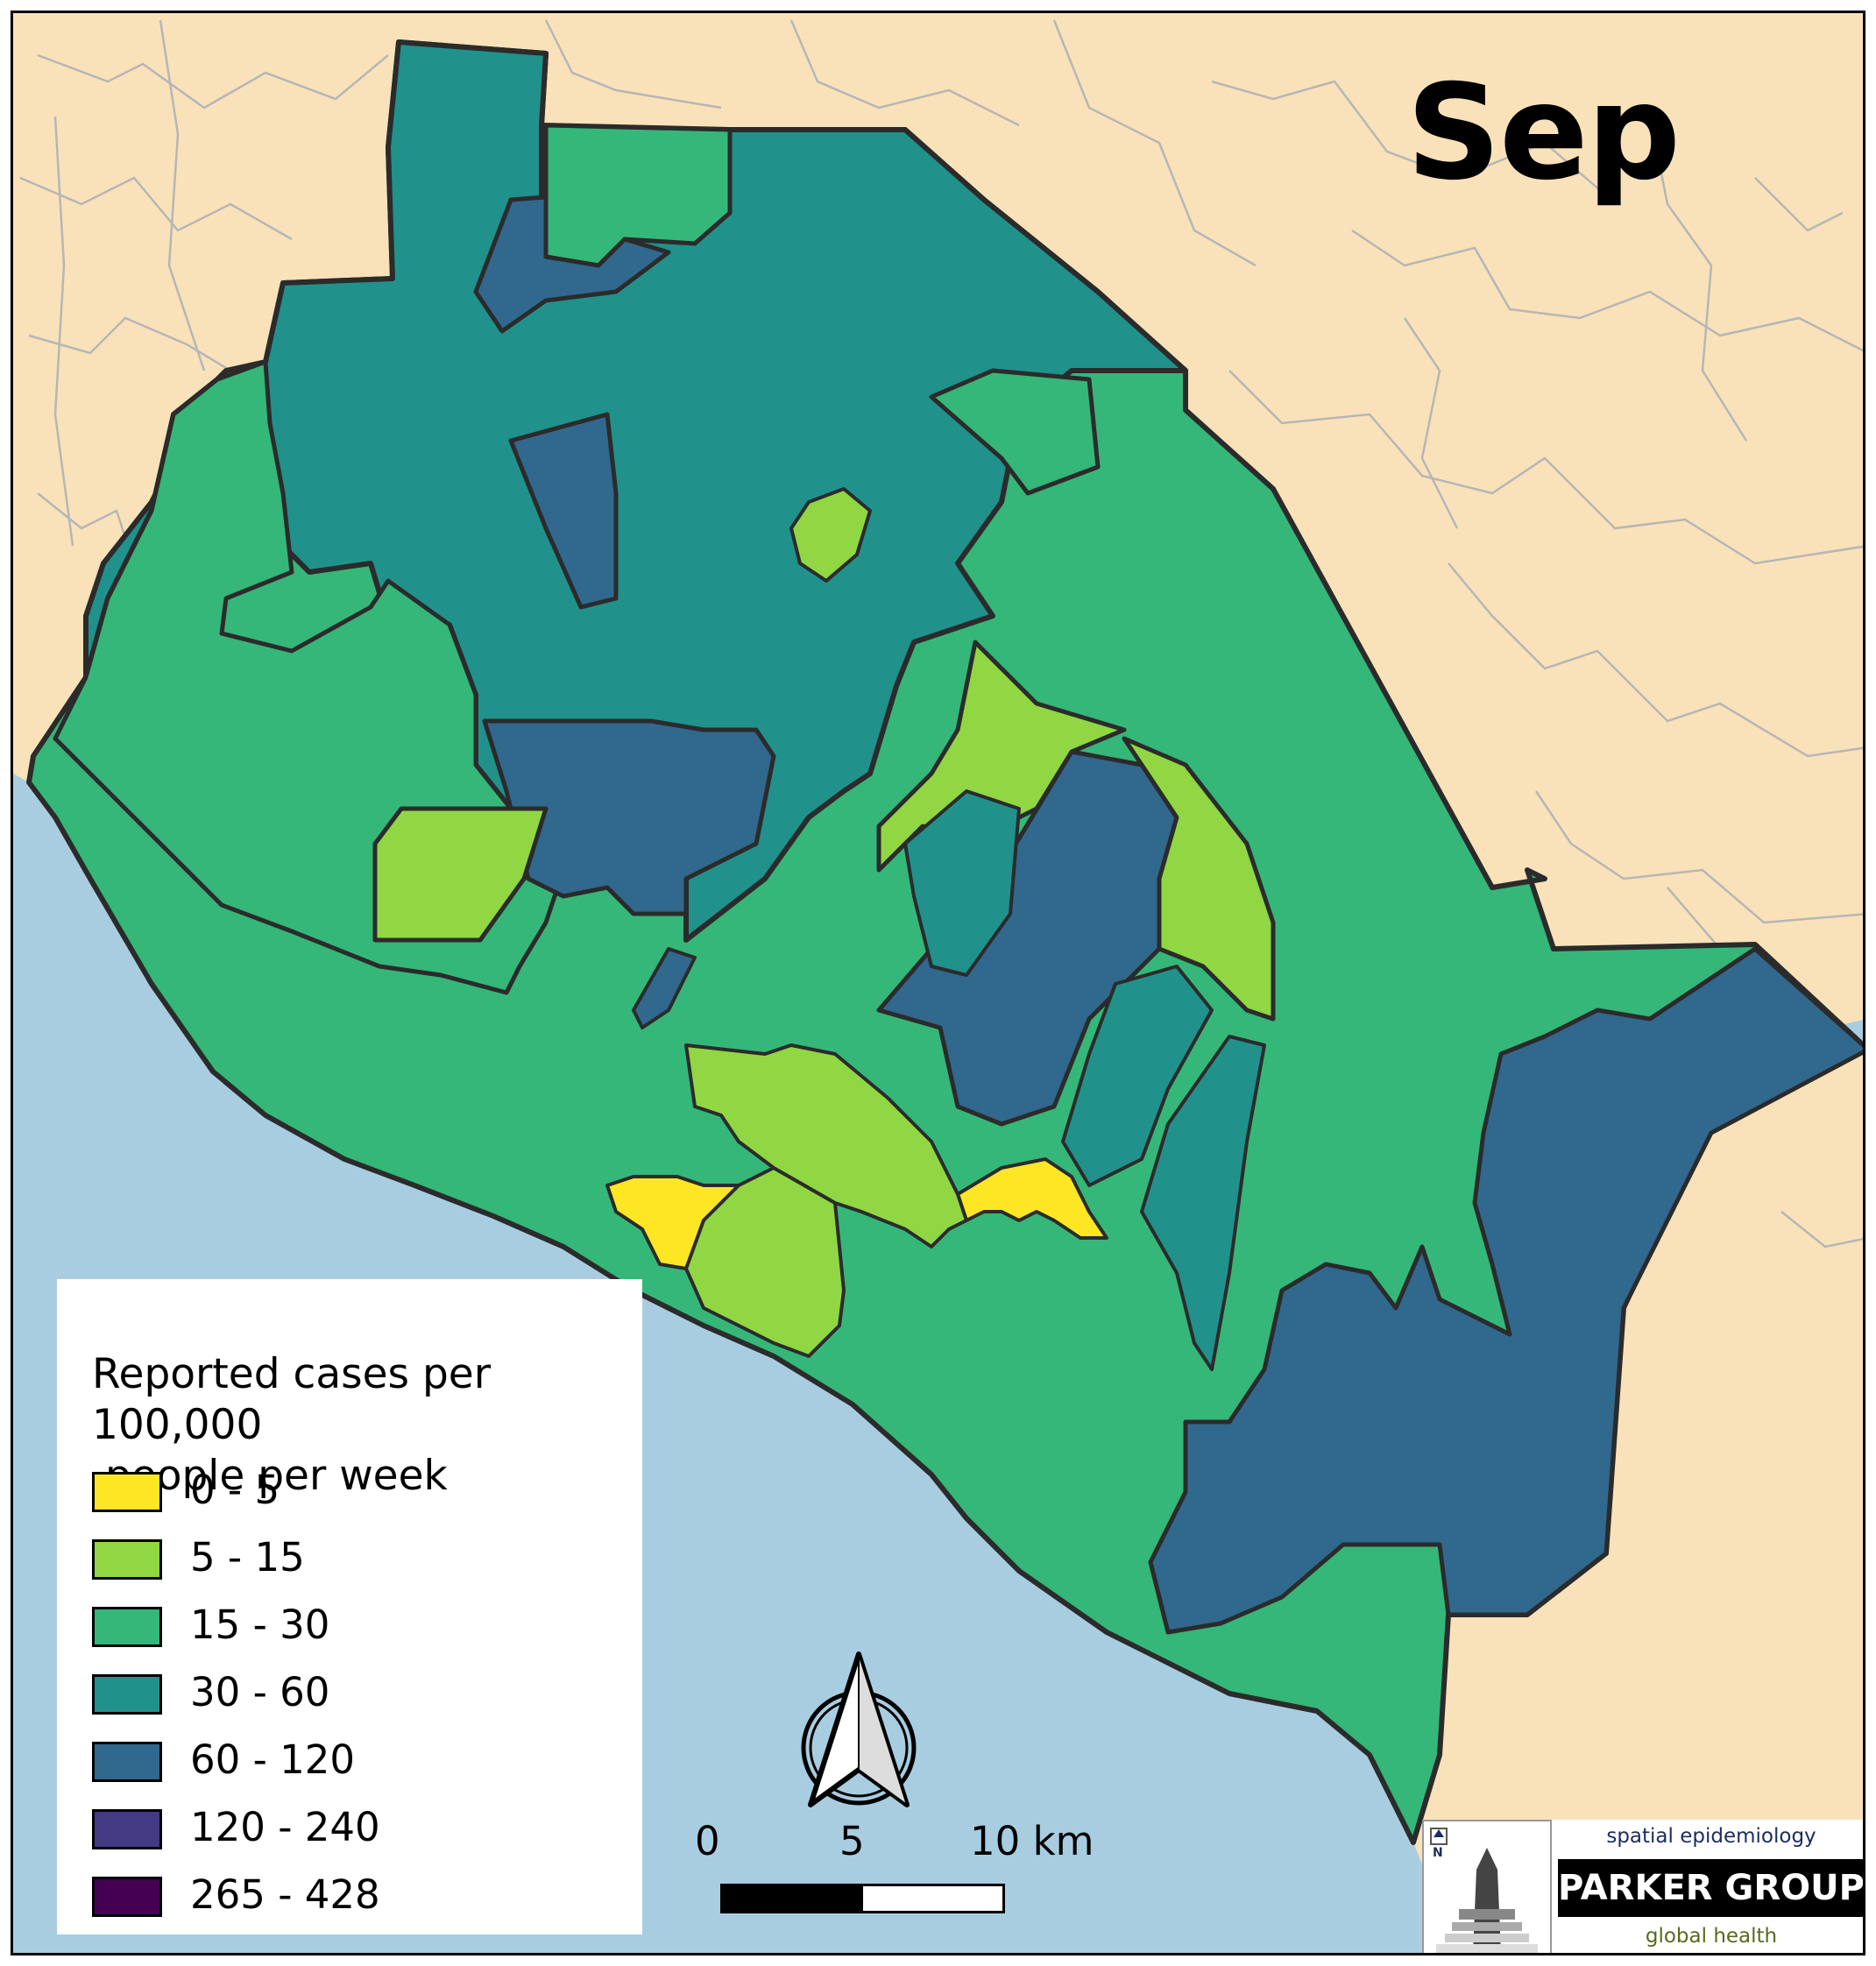 The image size is (1876, 1966). I want to click on logo-main-text: PARKER GROUP, so click(1710, 1888).